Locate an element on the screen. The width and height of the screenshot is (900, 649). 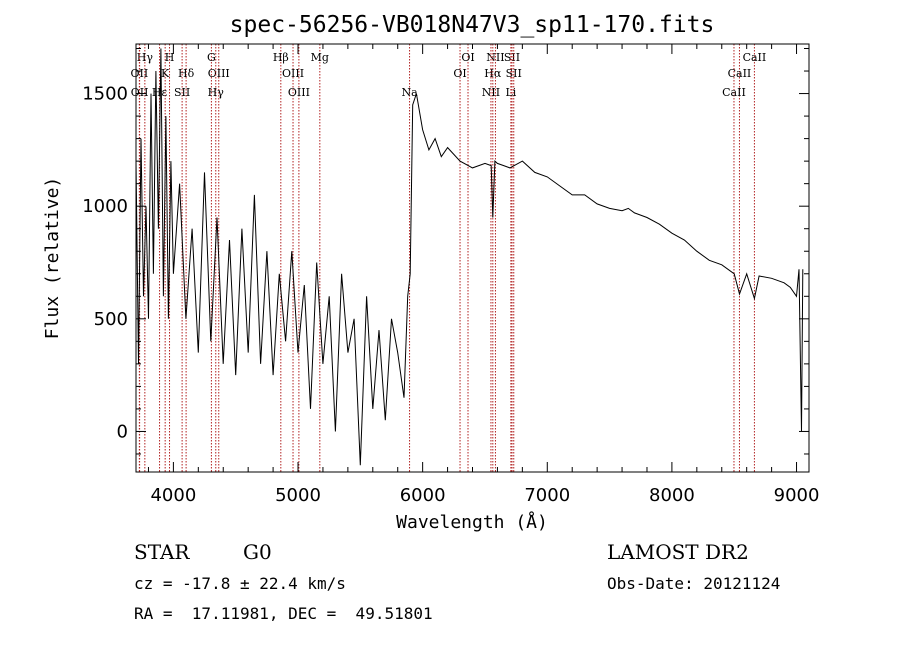
marker-label-25: Li is located at coordinates (510, 92).